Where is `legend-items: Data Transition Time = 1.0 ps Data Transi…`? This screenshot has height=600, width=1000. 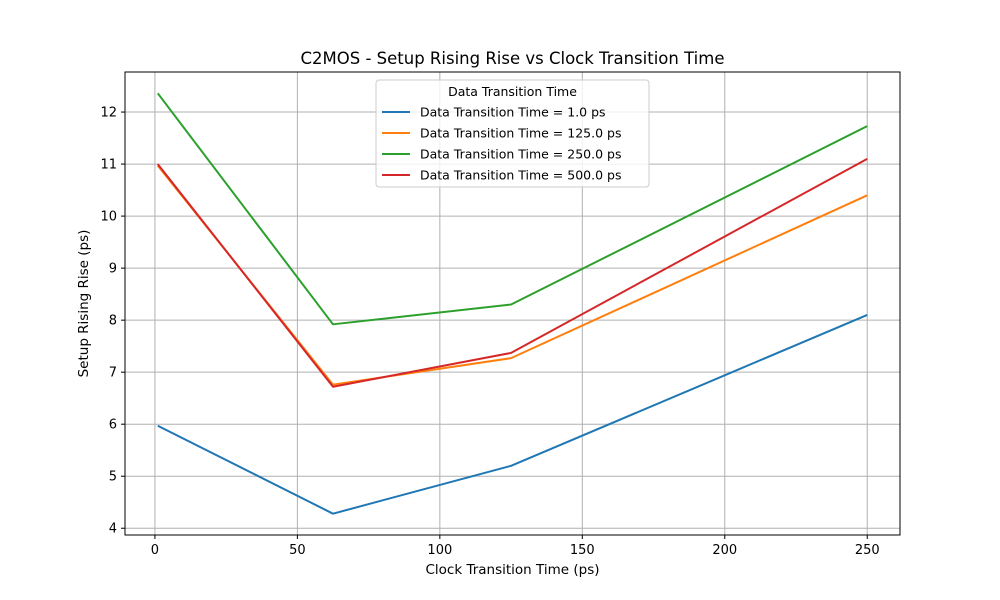
legend-items: Data Transition Time = 1.0 ps Data Transi… is located at coordinates (501, 144).